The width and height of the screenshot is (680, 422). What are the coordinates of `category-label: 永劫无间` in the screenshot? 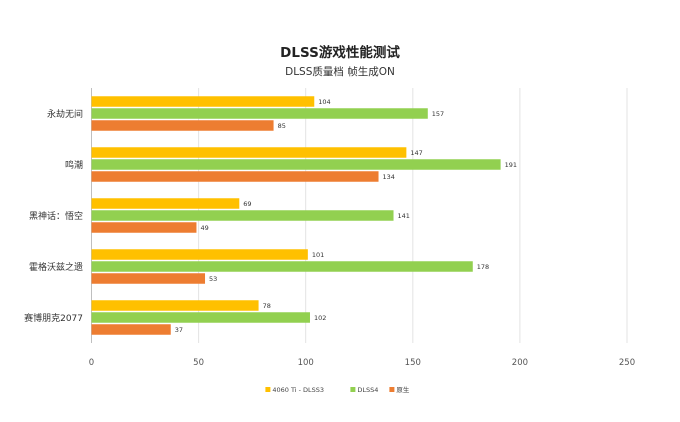 It's located at (65, 114).